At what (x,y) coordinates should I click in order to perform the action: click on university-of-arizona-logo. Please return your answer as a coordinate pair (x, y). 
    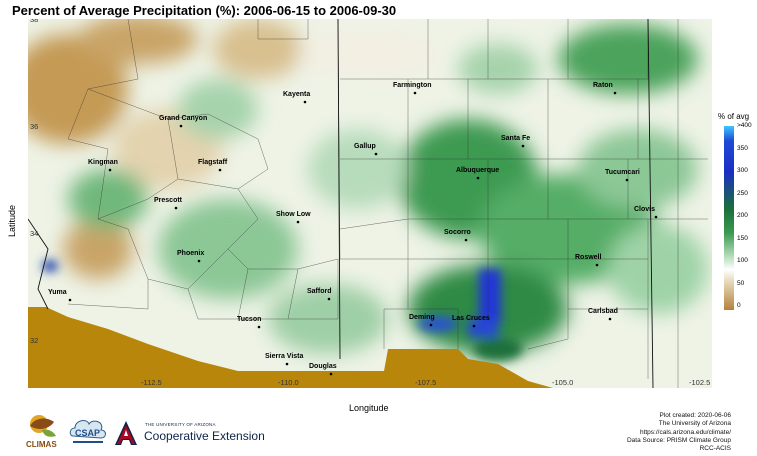
    Looking at the image, I should click on (126, 433).